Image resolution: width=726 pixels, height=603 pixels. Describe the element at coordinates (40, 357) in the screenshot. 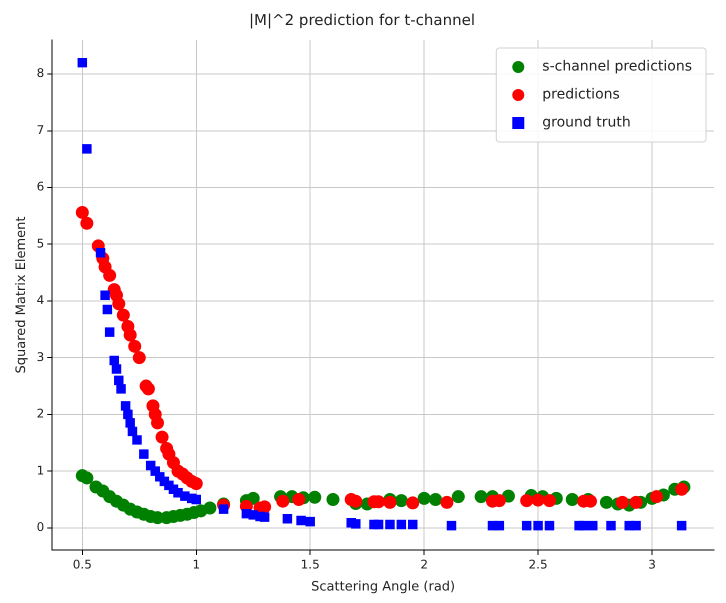

I see `y-tick-label: 3` at that location.